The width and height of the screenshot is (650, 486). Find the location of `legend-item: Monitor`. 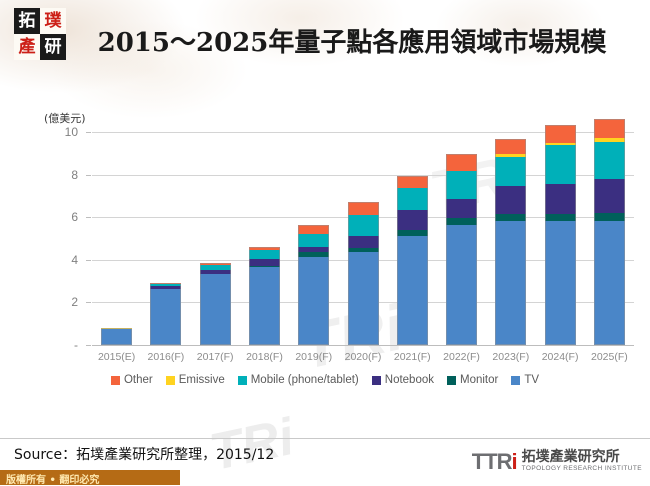

legend-item: Monitor is located at coordinates (472, 380).